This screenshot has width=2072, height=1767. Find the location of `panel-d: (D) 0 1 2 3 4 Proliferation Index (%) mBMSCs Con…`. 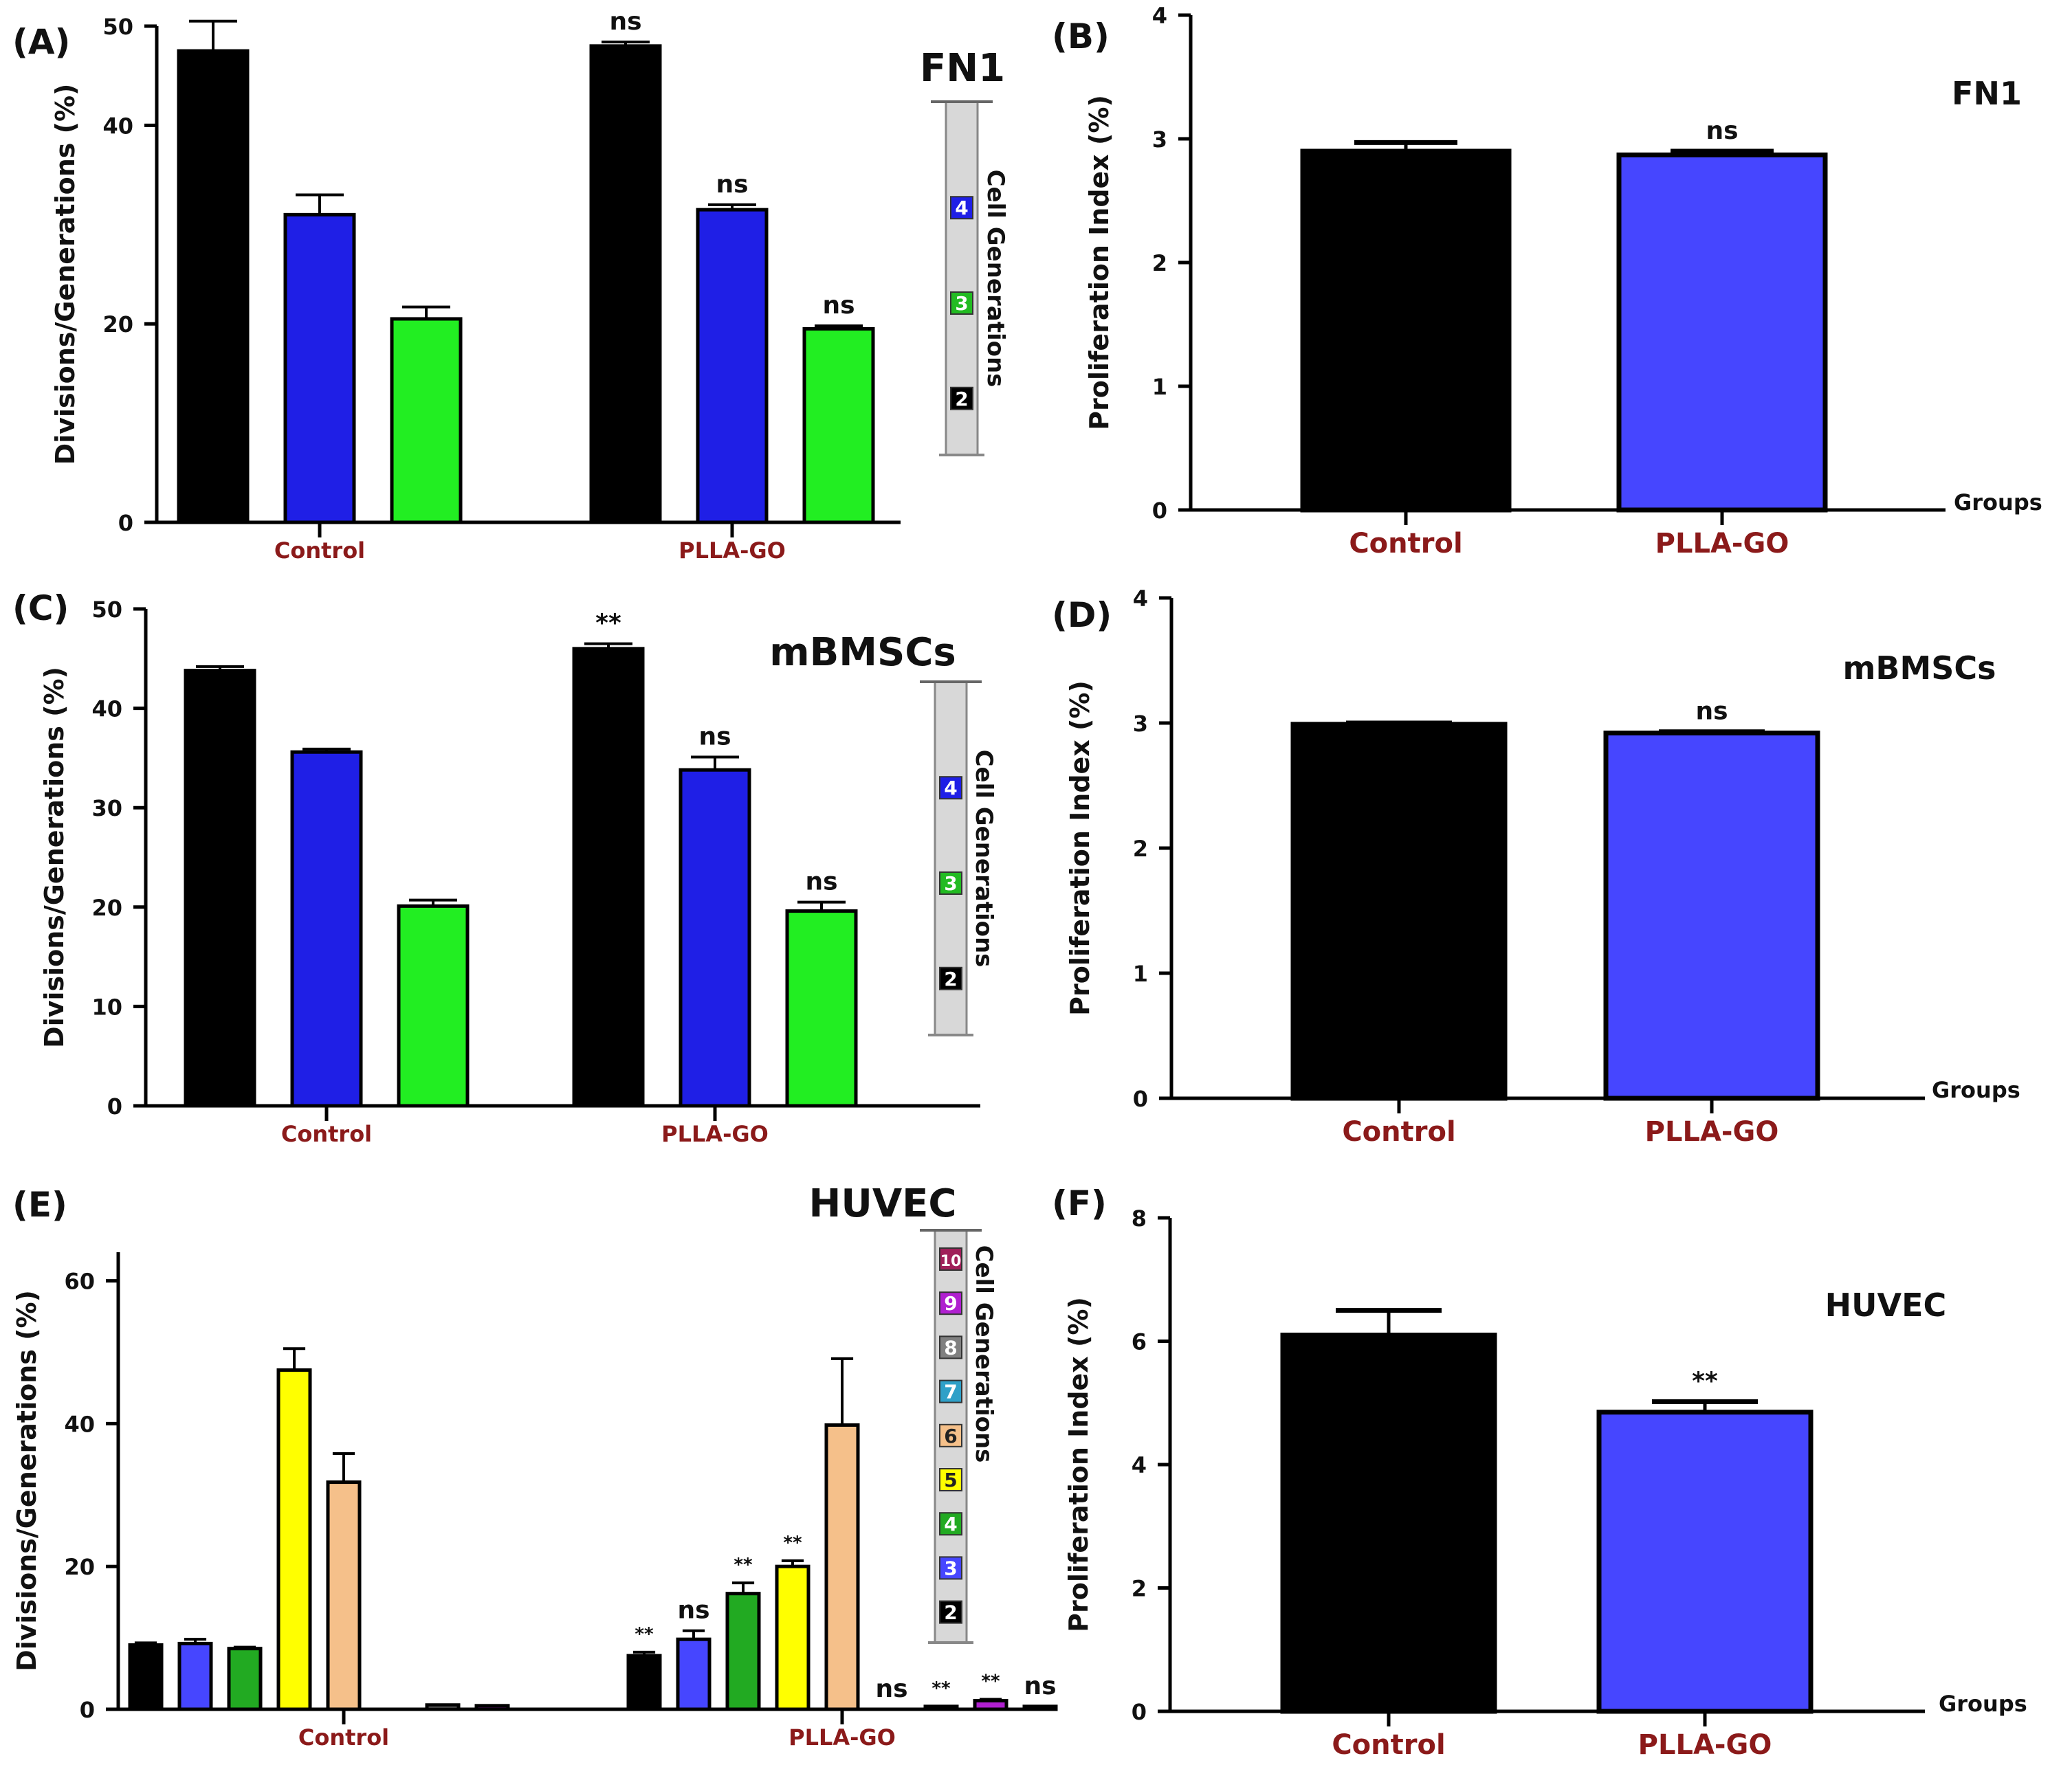

panel-d: (D) 0 1 2 3 4 Proliferation Index (%) mBMSCs Con… is located at coordinates (1536, 867).